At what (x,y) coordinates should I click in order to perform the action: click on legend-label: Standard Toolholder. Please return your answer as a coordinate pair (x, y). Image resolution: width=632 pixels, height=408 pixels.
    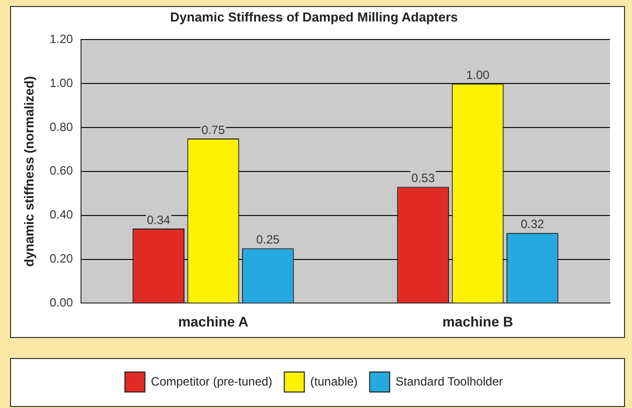
    Looking at the image, I should click on (449, 381).